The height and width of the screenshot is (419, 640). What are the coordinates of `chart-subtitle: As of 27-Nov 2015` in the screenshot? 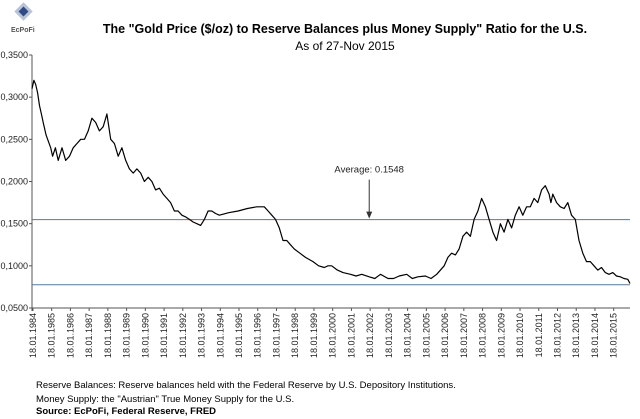 It's located at (345, 46).